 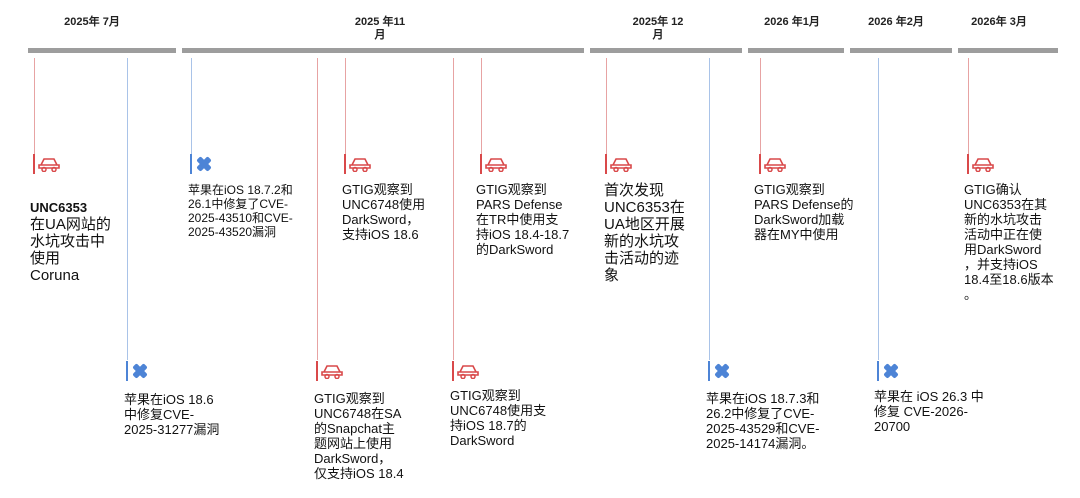 I want to click on period-label-2025-11: 2025 年11月, so click(x=380, y=28).